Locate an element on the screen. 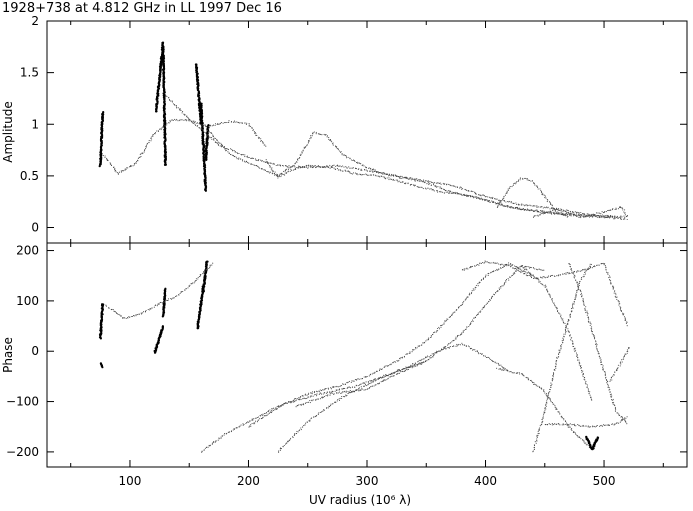 The image size is (693, 511). phase-ytick-label: −100 is located at coordinates (22, 402).